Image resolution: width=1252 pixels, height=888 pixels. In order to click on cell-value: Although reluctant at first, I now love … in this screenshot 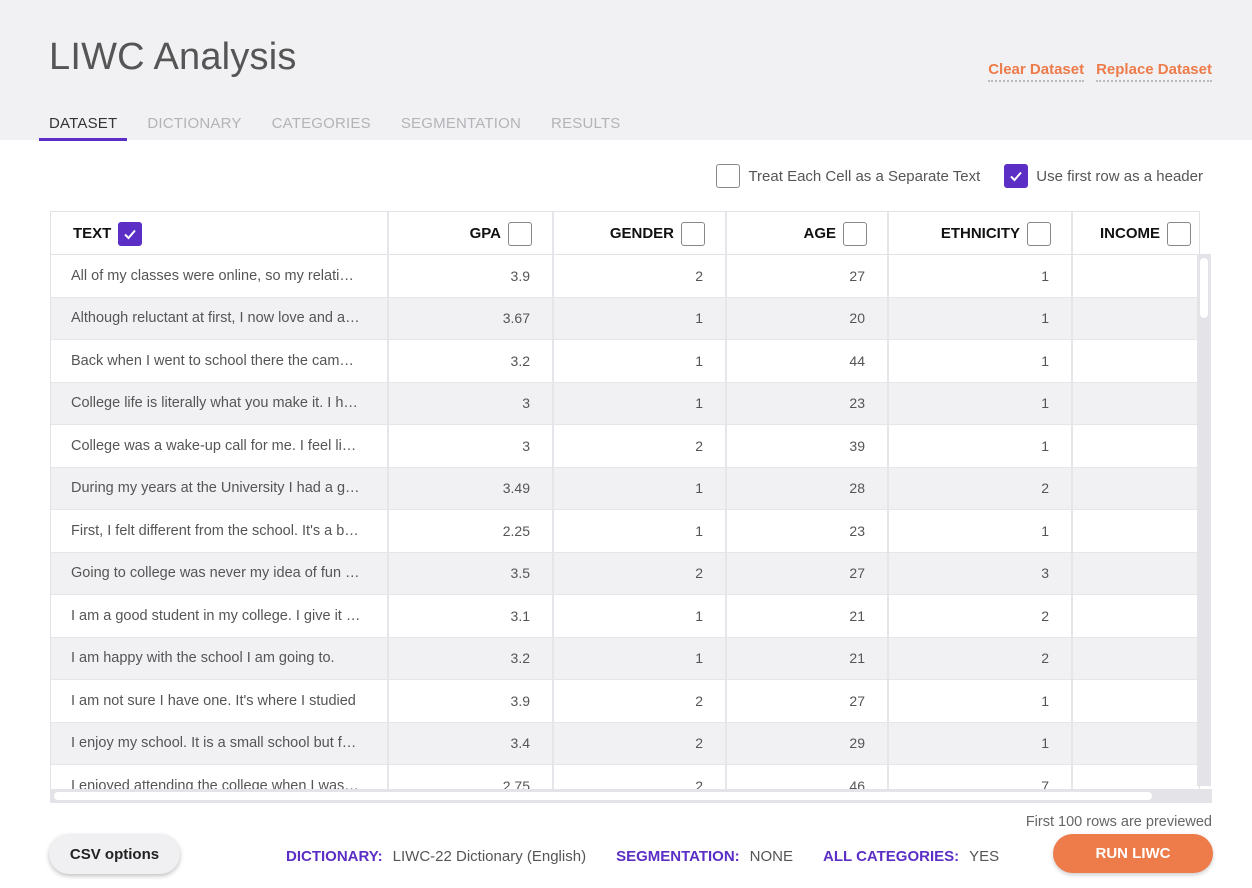, I will do `click(216, 318)`.